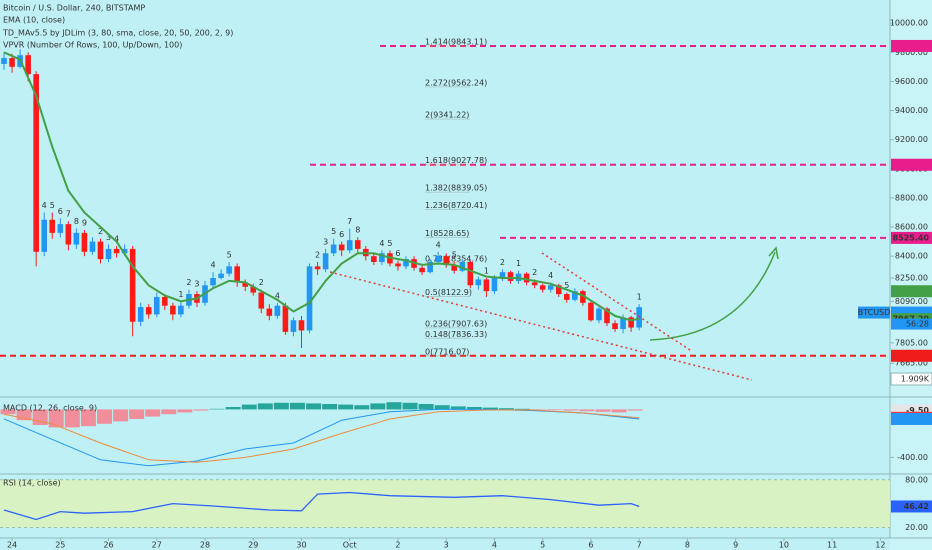  What do you see at coordinates (84, 222) in the screenshot?
I see `td-count: 9` at bounding box center [84, 222].